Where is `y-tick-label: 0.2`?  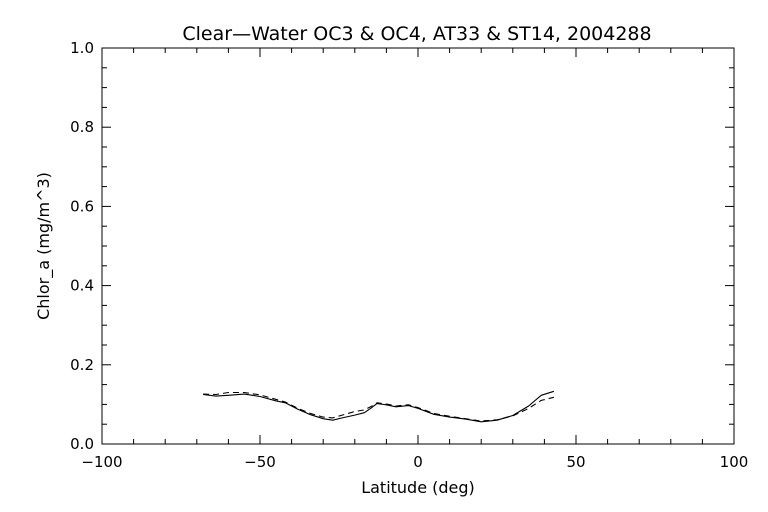
y-tick-label: 0.2 is located at coordinates (82, 365).